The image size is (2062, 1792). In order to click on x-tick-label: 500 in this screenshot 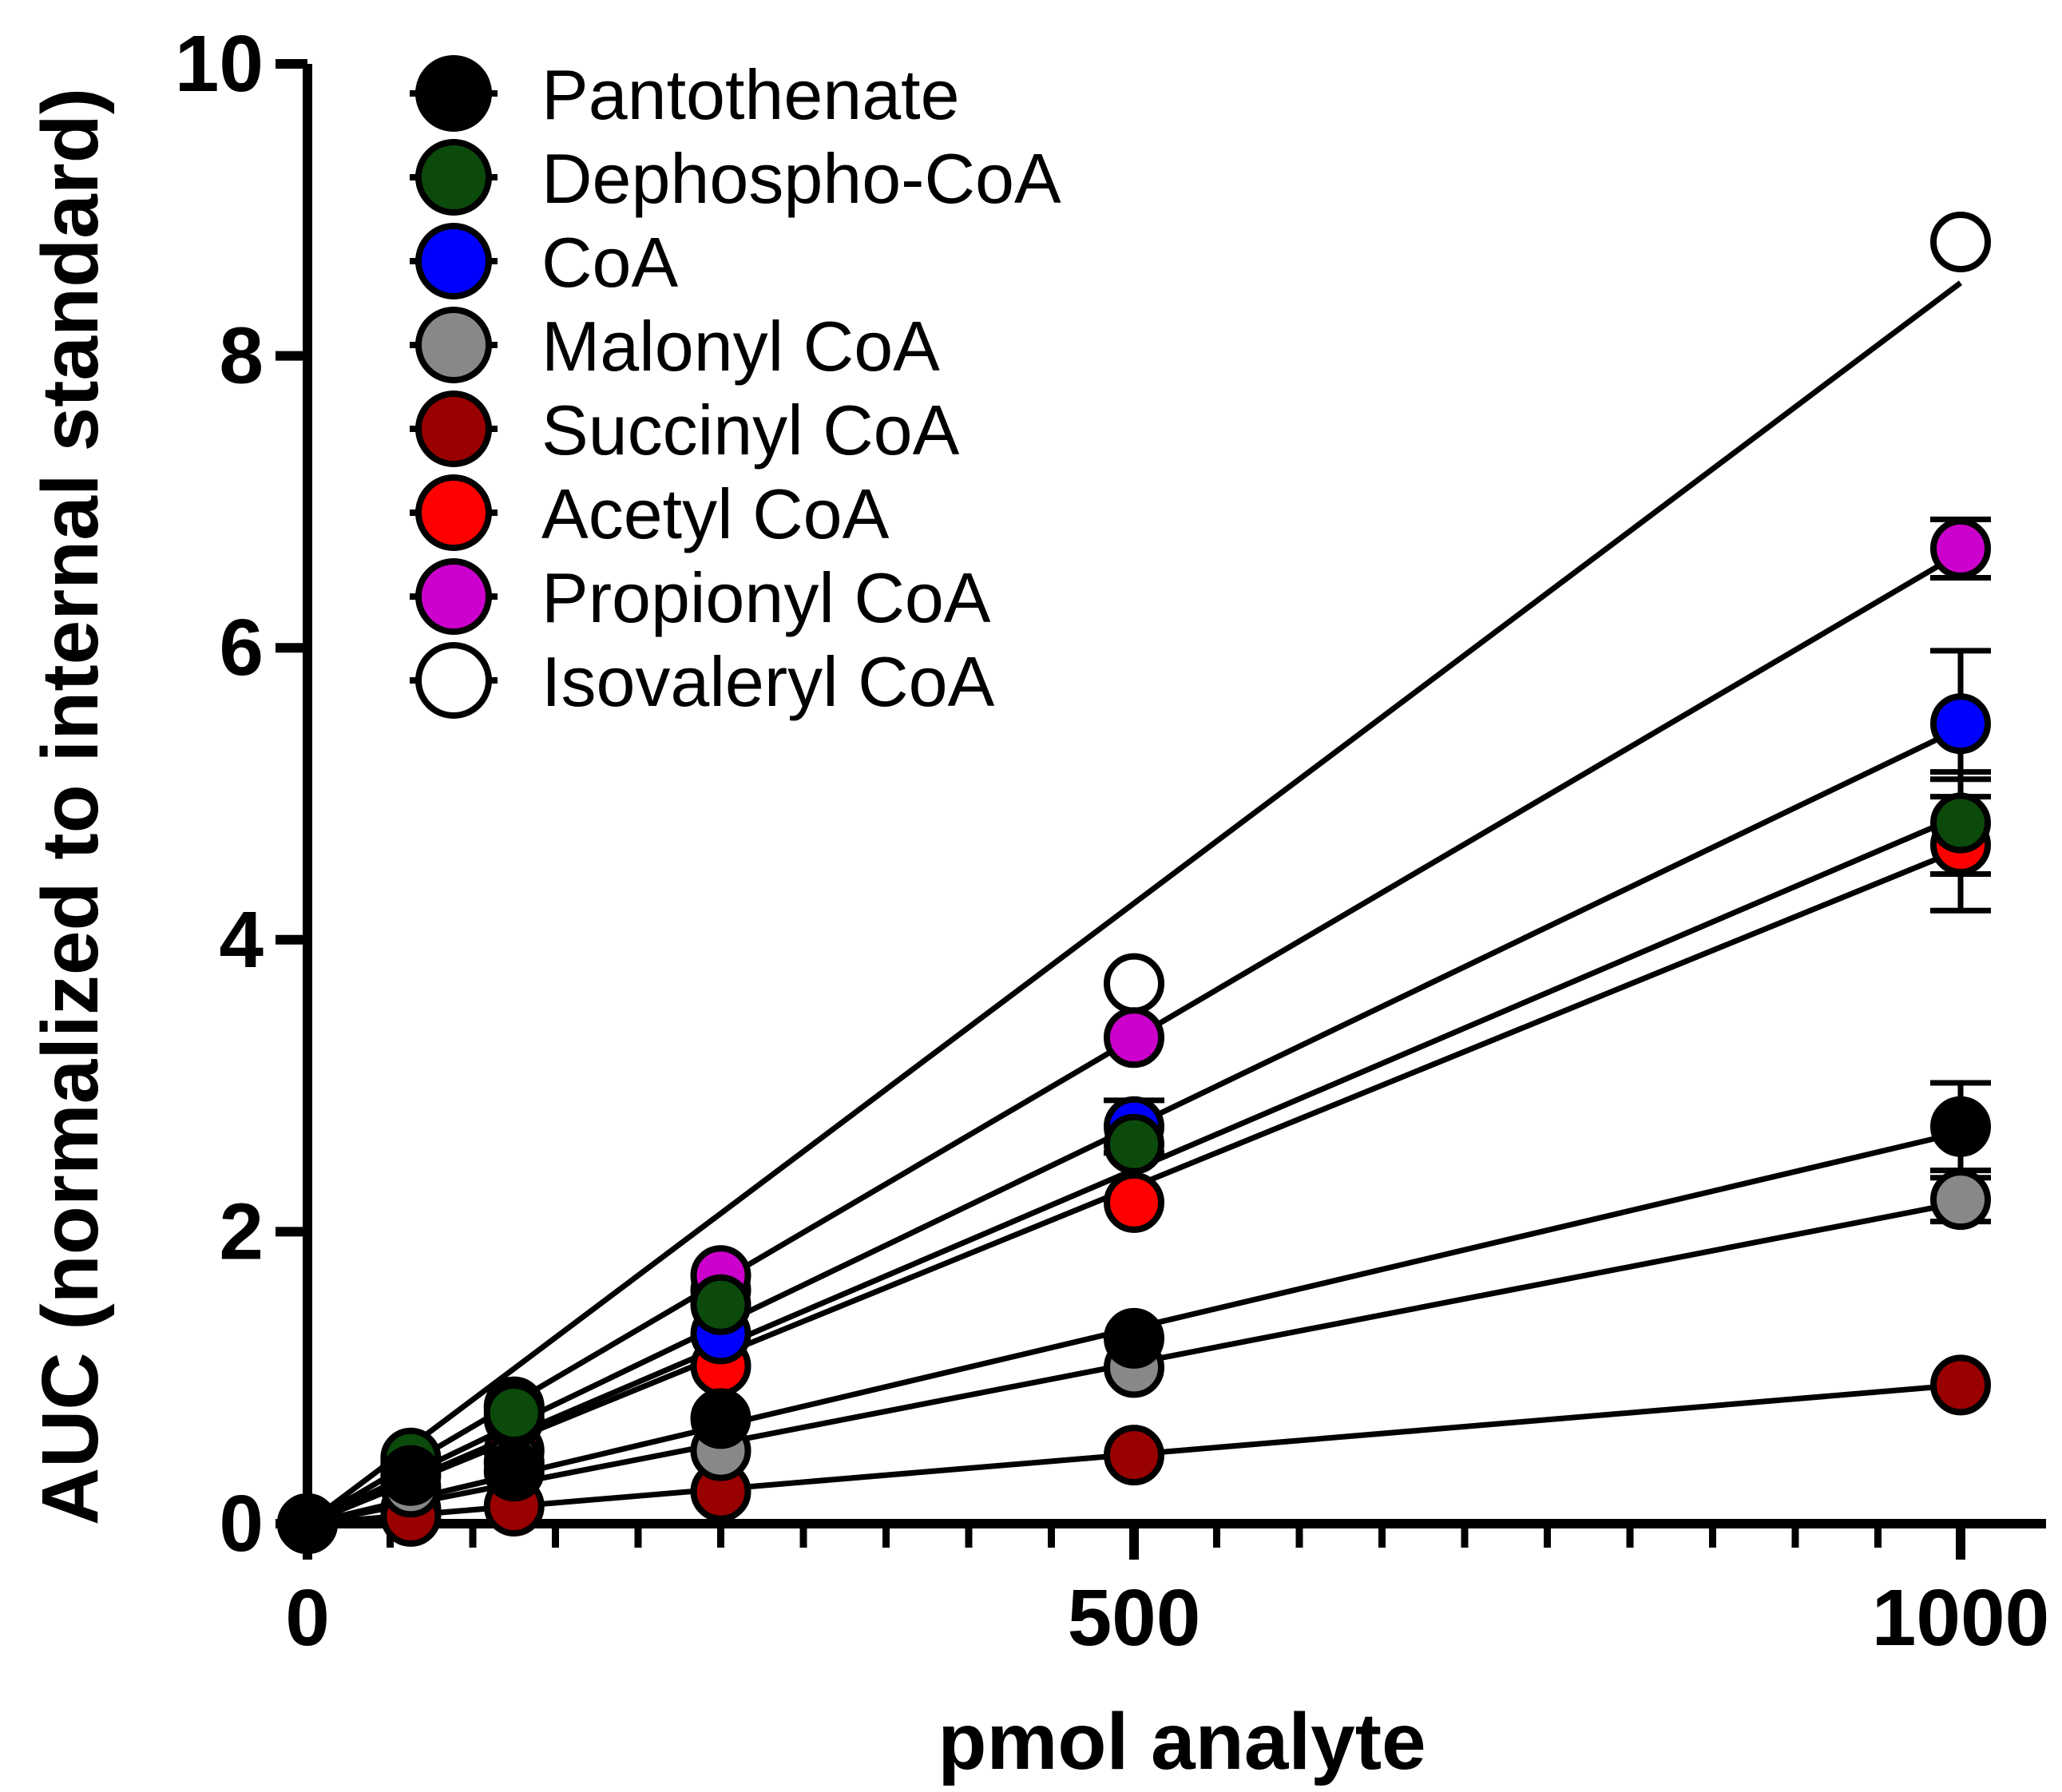, I will do `click(1134, 1618)`.